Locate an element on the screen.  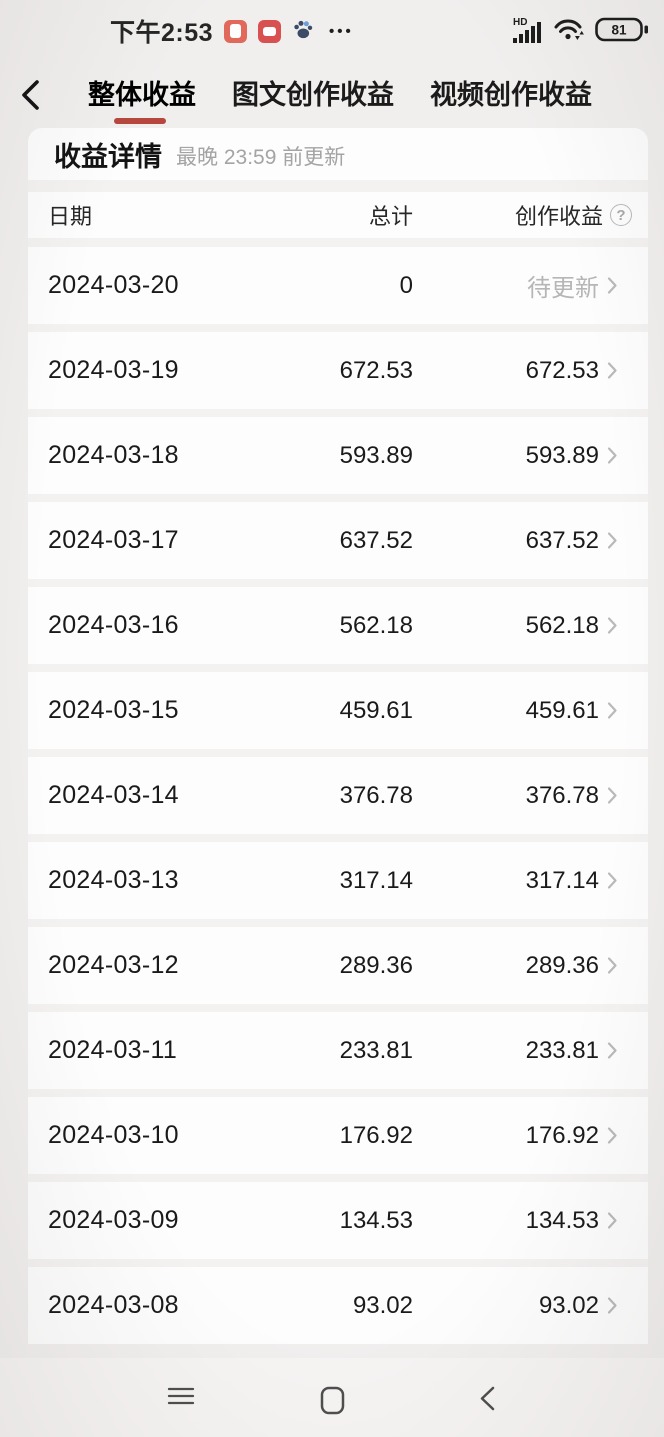
battery-level-label: 81 is located at coordinates (619, 30).